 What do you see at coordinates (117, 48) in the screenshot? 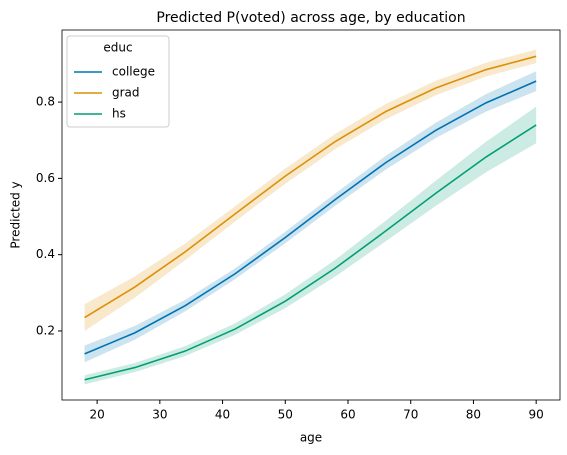
I see `legend-title: educ` at bounding box center [117, 48].